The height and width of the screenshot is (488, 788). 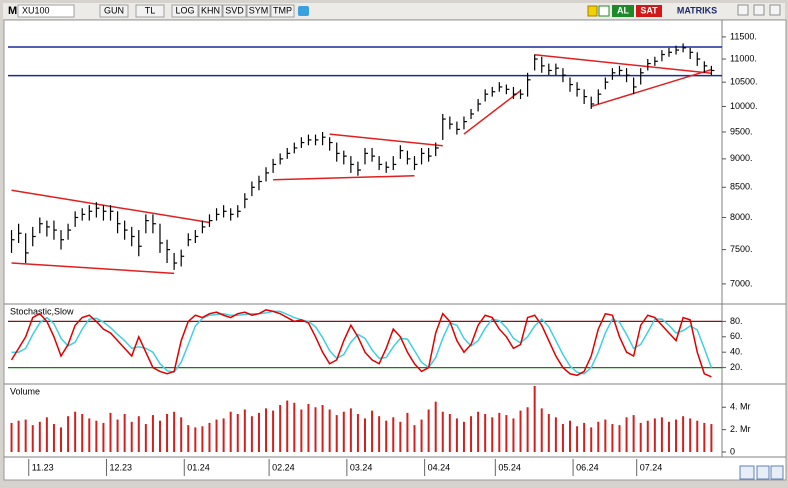 What do you see at coordinates (744, 82) in the screenshot?
I see `y-tick-label: 10500.` at bounding box center [744, 82].